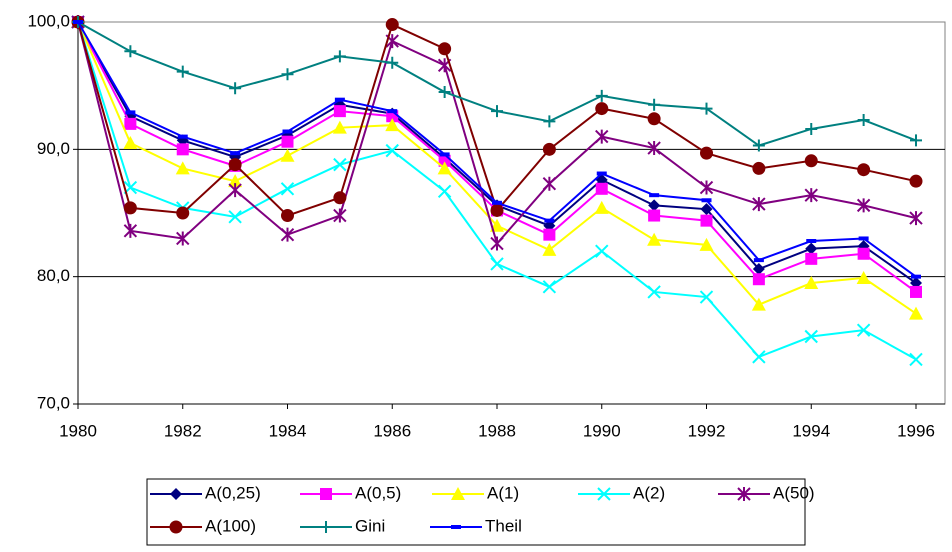 The image size is (952, 552). What do you see at coordinates (497, 430) in the screenshot?
I see `x-tick-label: 1988` at bounding box center [497, 430].